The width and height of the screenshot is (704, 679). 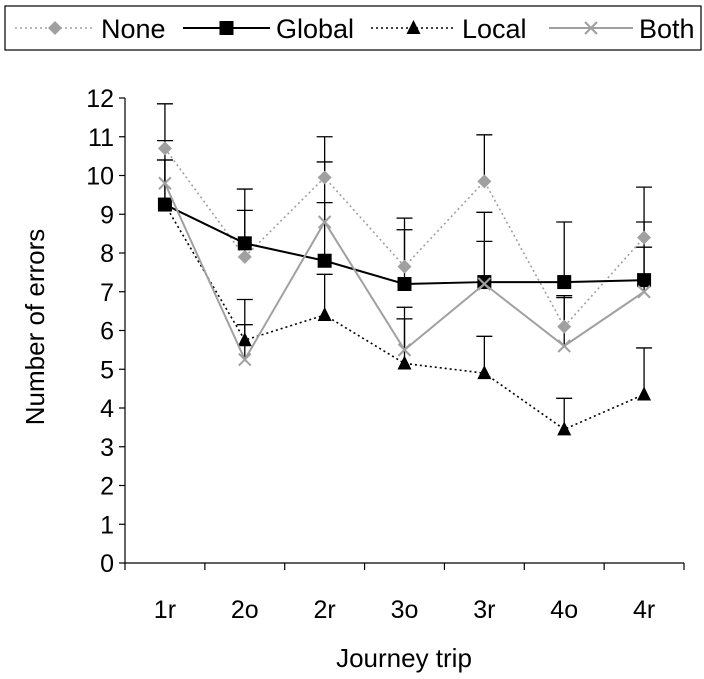 What do you see at coordinates (107, 370) in the screenshot?
I see `y-tick-label: 5` at bounding box center [107, 370].